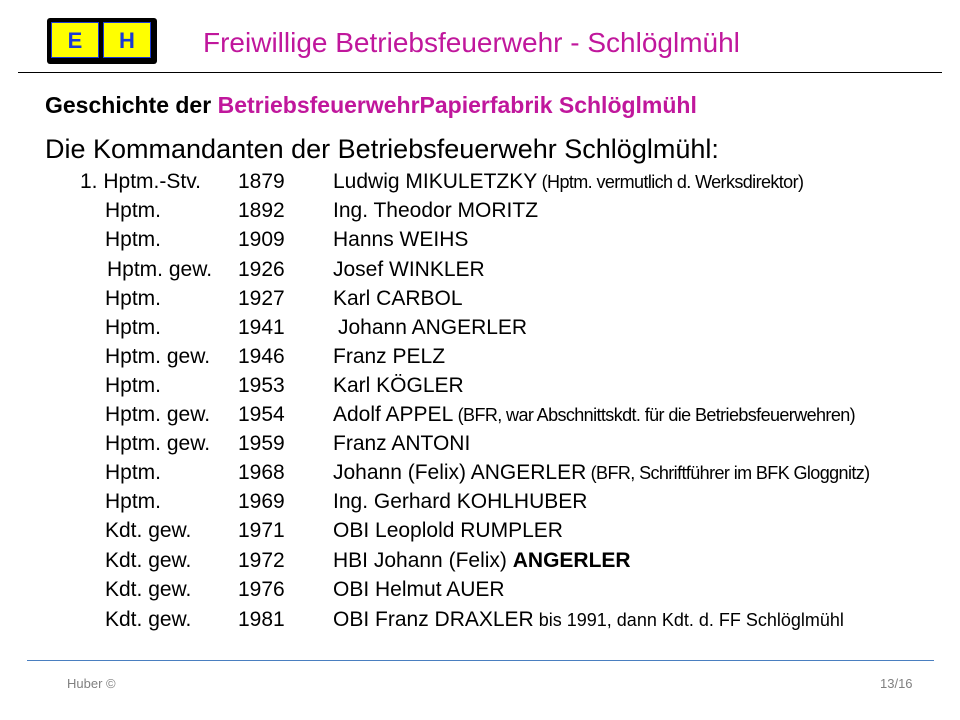 This screenshot has height=720, width=960. What do you see at coordinates (480, 446) in the screenshot?
I see `commander-row: Hptm. gew. 1959 Franz ANTONI` at bounding box center [480, 446].